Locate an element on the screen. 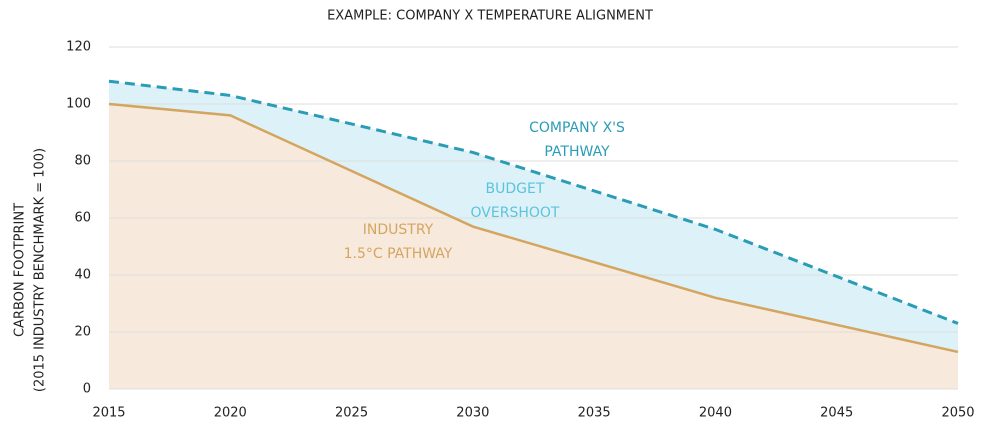  x-tick-label: 2040 is located at coordinates (715, 413).